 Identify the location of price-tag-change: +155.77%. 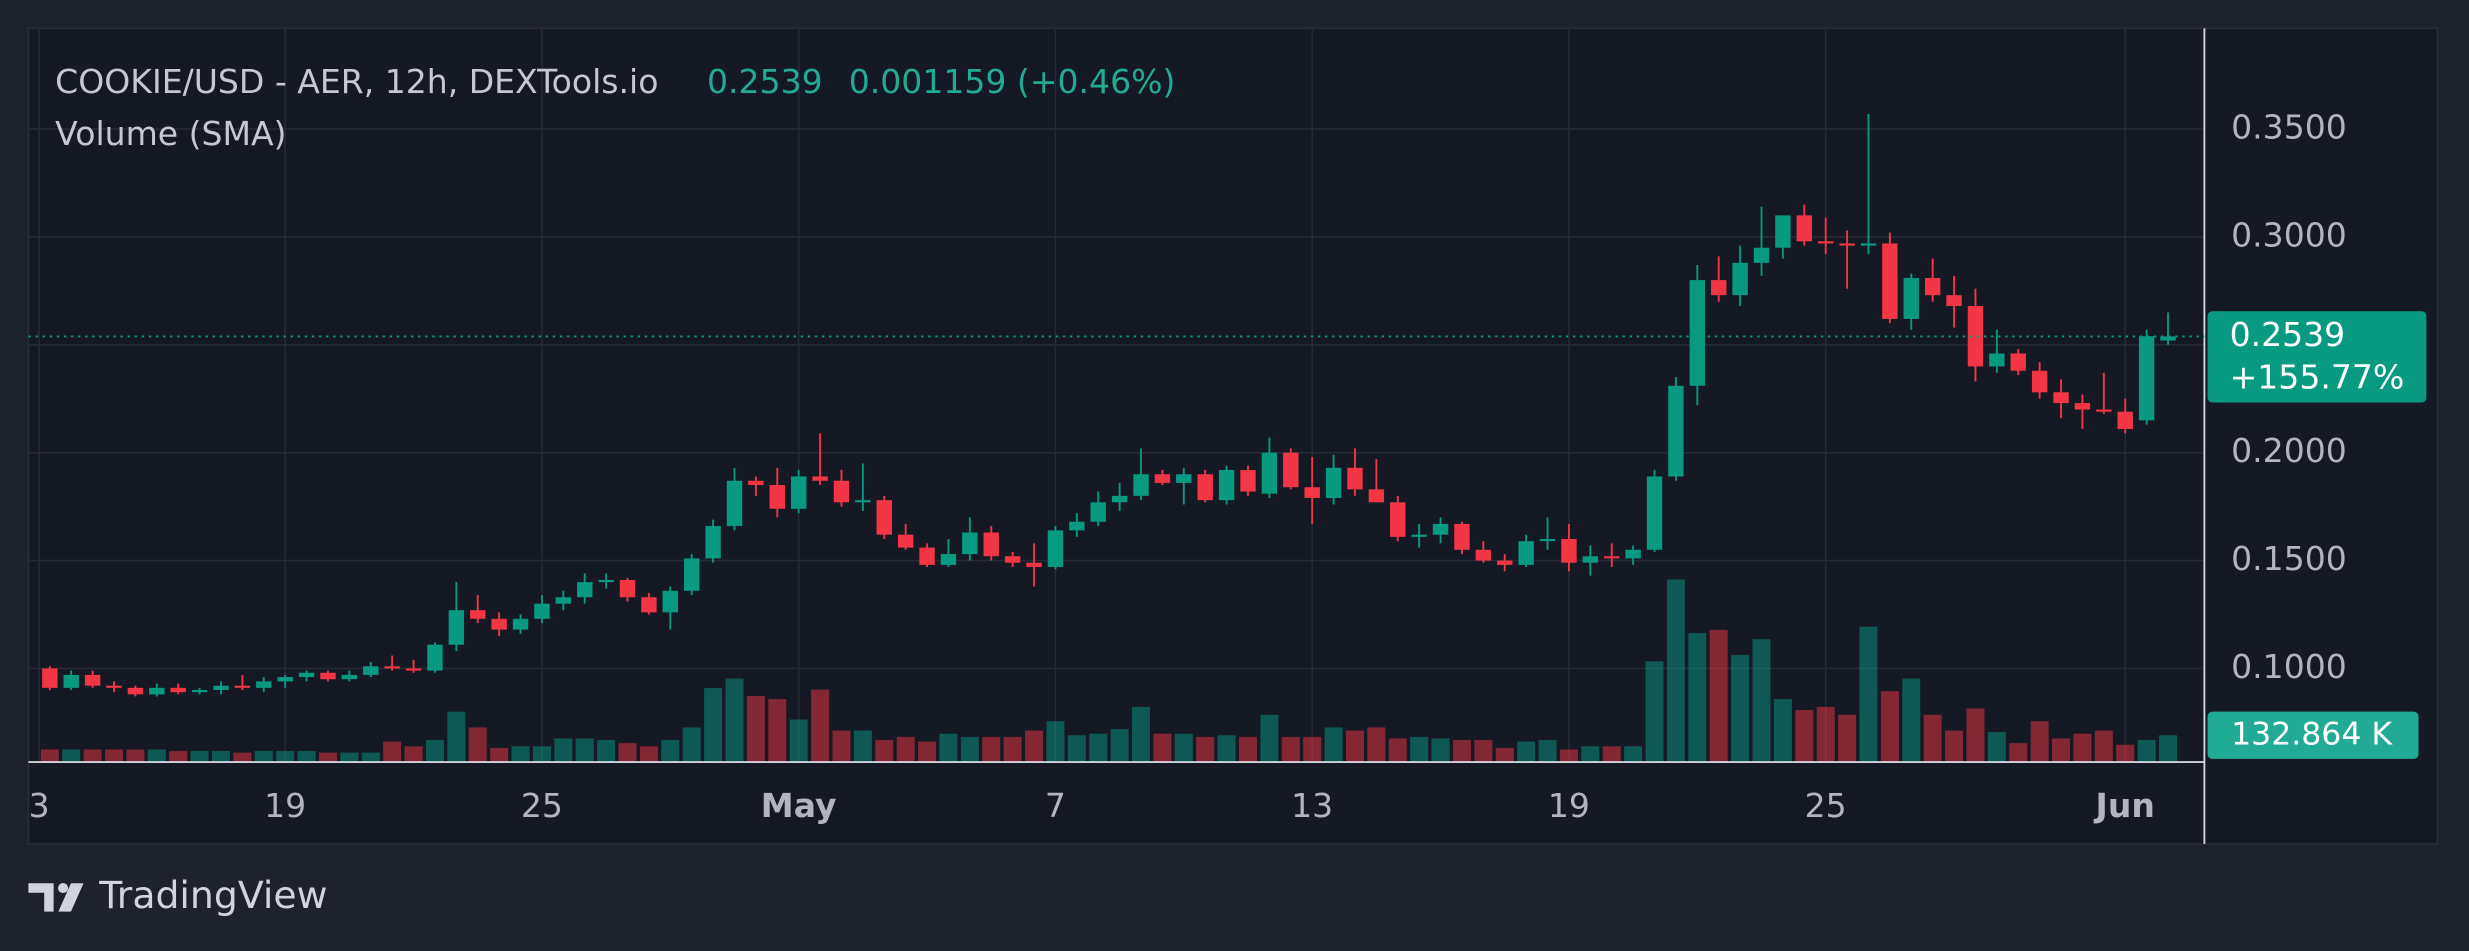
(2317, 376).